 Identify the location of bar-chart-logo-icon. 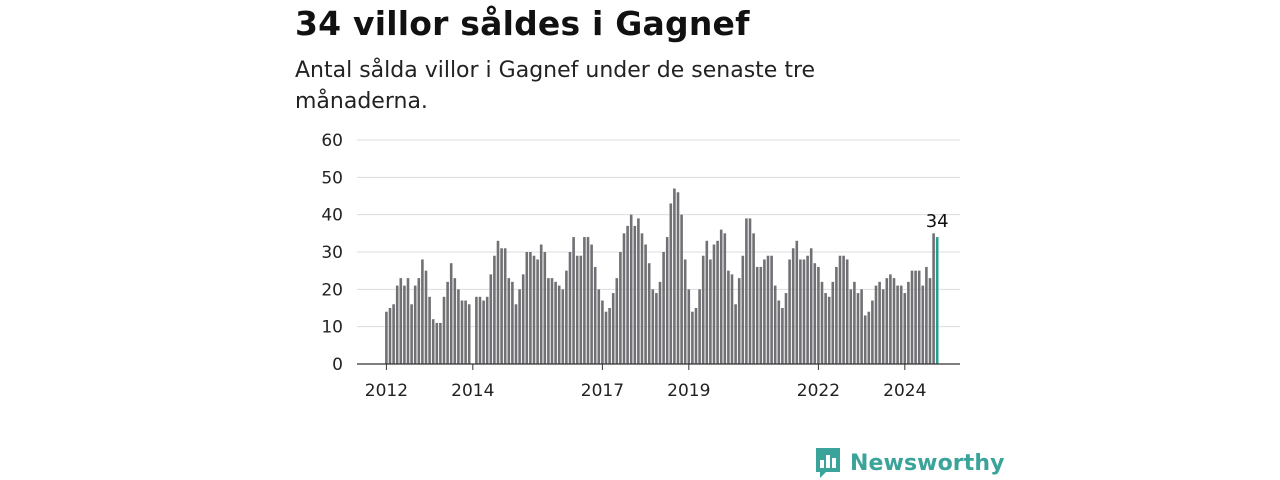
(828, 463).